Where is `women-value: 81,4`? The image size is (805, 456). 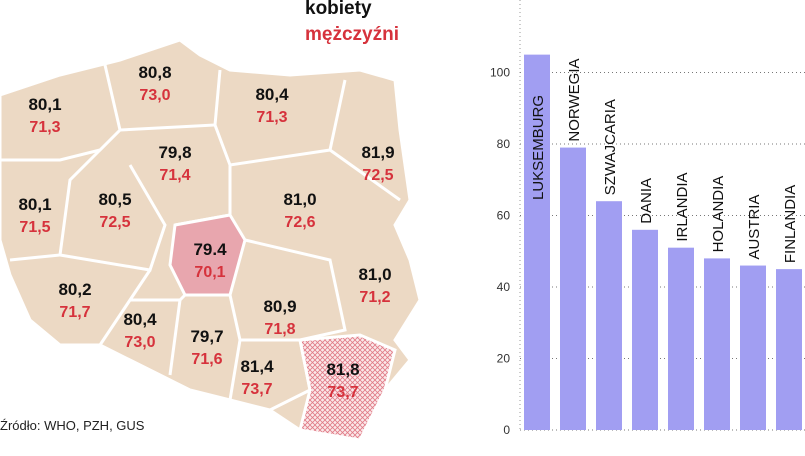 women-value: 81,4 is located at coordinates (257, 366).